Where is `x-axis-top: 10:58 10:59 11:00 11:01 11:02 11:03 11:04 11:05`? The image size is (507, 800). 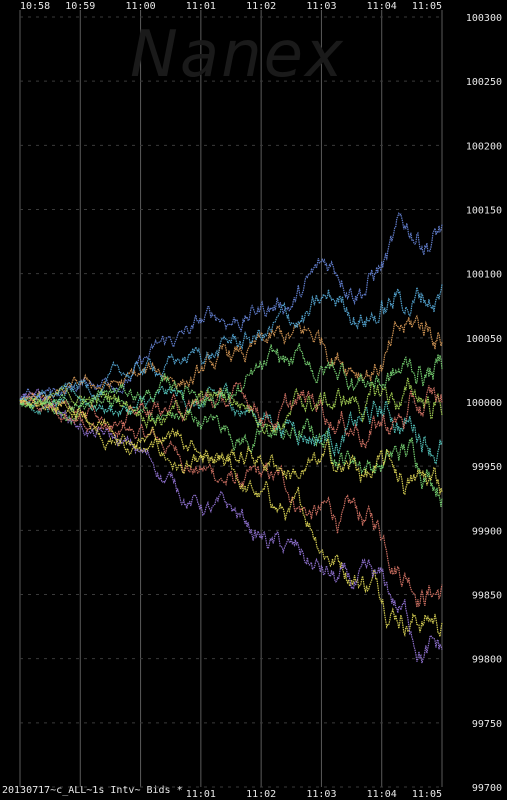
x-axis-top: 10:58 10:59 11:00 11:01 11:02 11:03 11:04 11:05 is located at coordinates (231, 6).